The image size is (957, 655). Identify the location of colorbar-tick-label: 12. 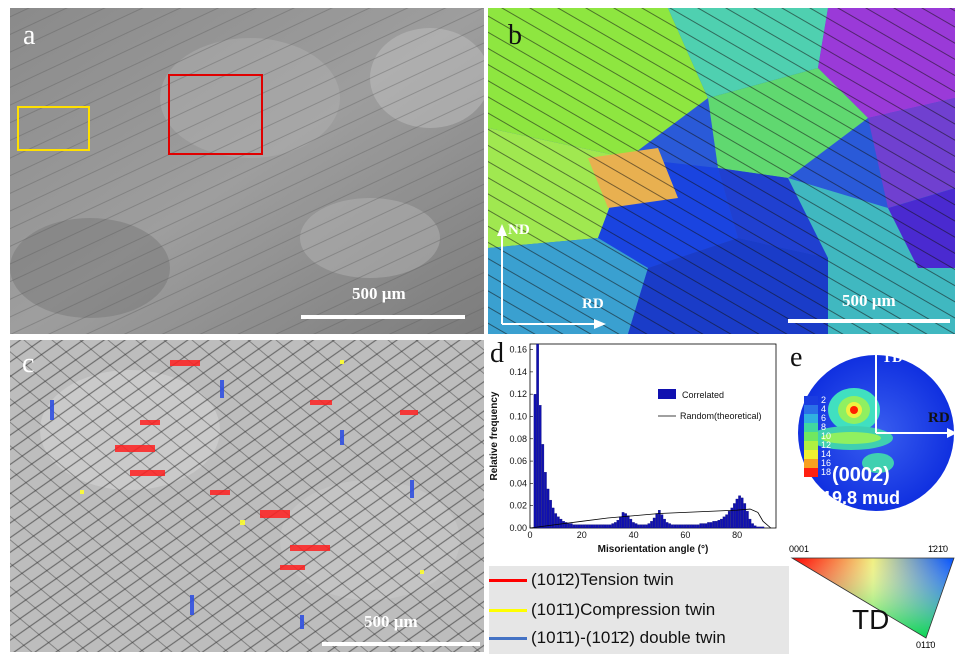
(826, 445).